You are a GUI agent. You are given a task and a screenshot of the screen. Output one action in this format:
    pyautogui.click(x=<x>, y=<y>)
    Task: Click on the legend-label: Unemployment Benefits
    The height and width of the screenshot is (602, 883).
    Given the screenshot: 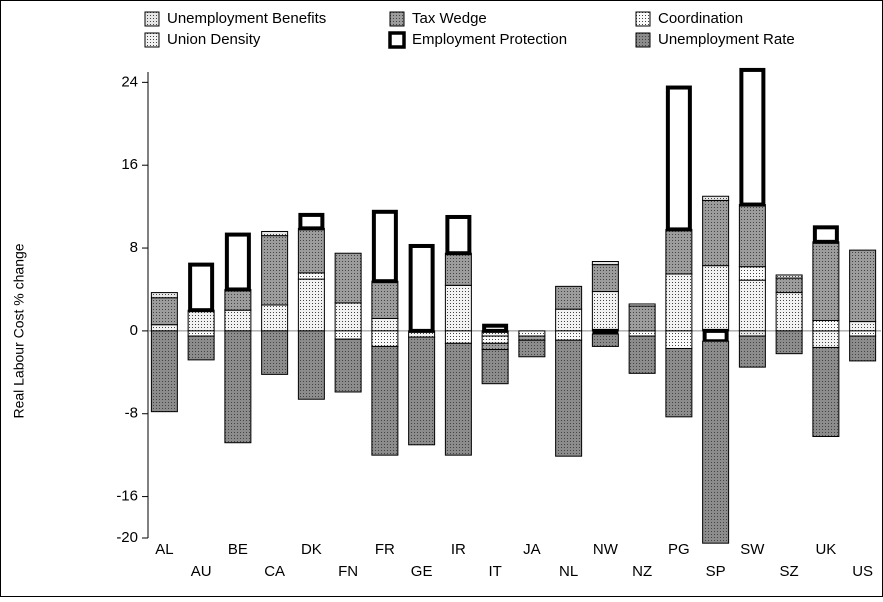 What is the action you would take?
    pyautogui.click(x=246, y=18)
    